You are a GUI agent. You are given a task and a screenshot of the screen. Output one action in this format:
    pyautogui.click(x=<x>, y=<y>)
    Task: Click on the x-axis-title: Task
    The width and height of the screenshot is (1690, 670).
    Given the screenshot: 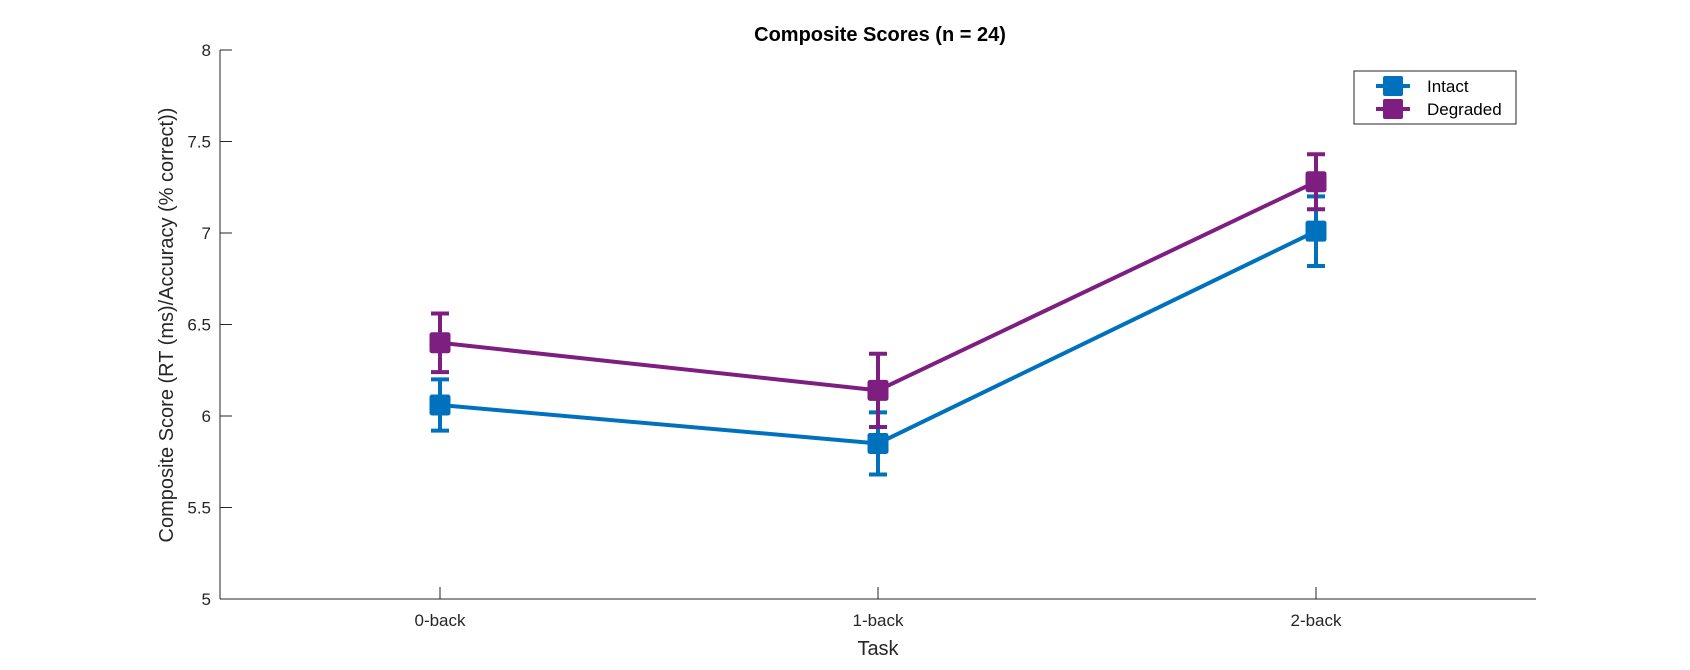 What is the action you would take?
    pyautogui.click(x=878, y=649)
    